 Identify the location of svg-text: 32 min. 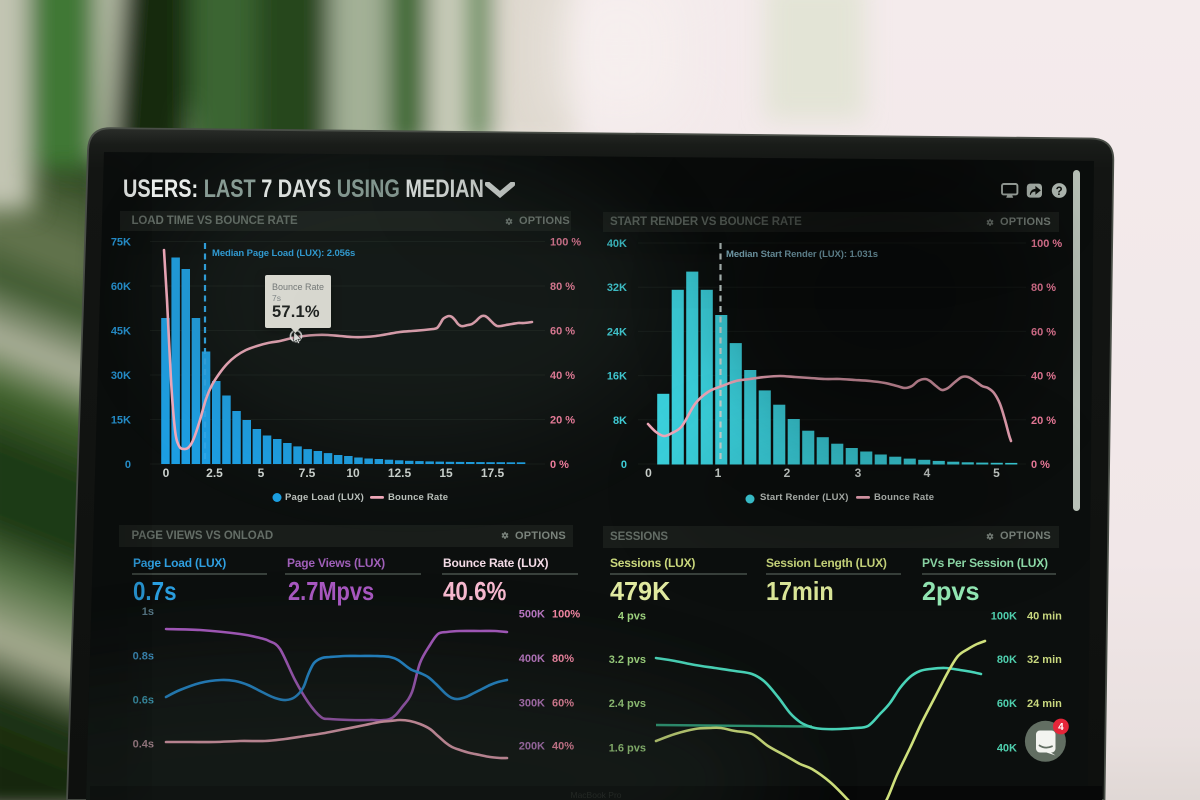
(1044, 660).